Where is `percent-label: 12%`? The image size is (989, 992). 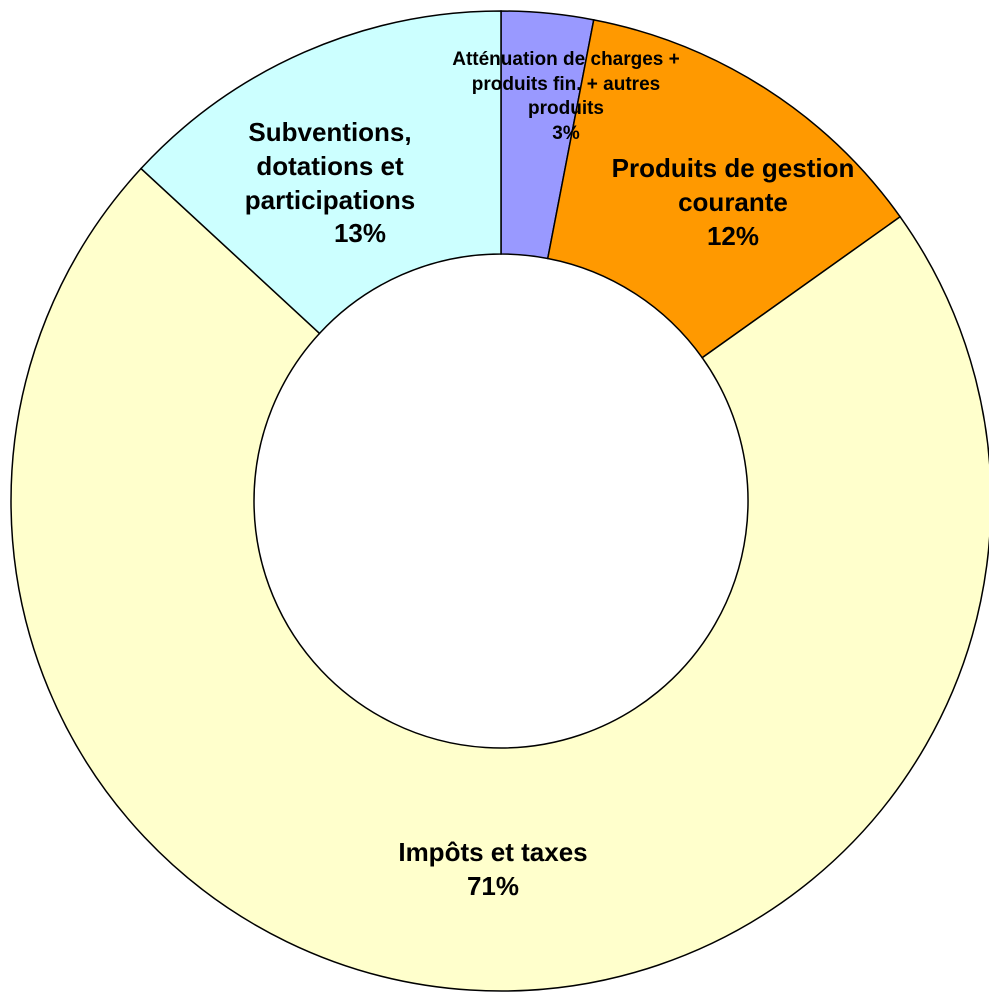 percent-label: 12% is located at coordinates (733, 235).